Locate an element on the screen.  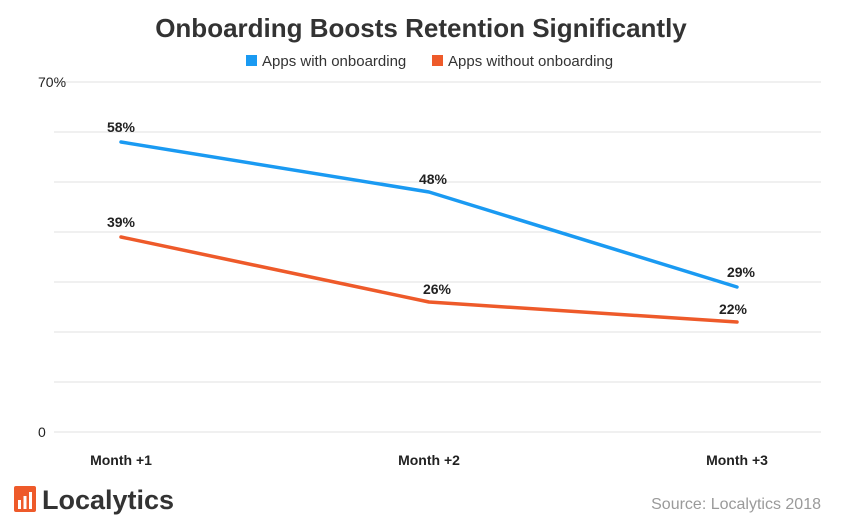
data-label: 48% is located at coordinates (433, 179).